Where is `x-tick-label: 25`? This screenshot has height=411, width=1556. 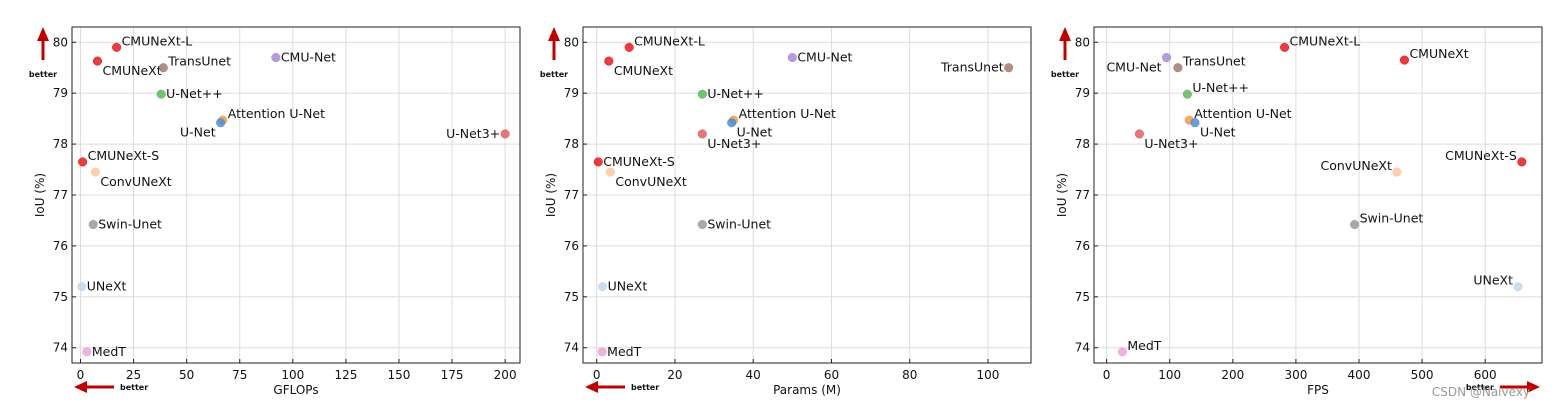
x-tick-label: 25 is located at coordinates (133, 375).